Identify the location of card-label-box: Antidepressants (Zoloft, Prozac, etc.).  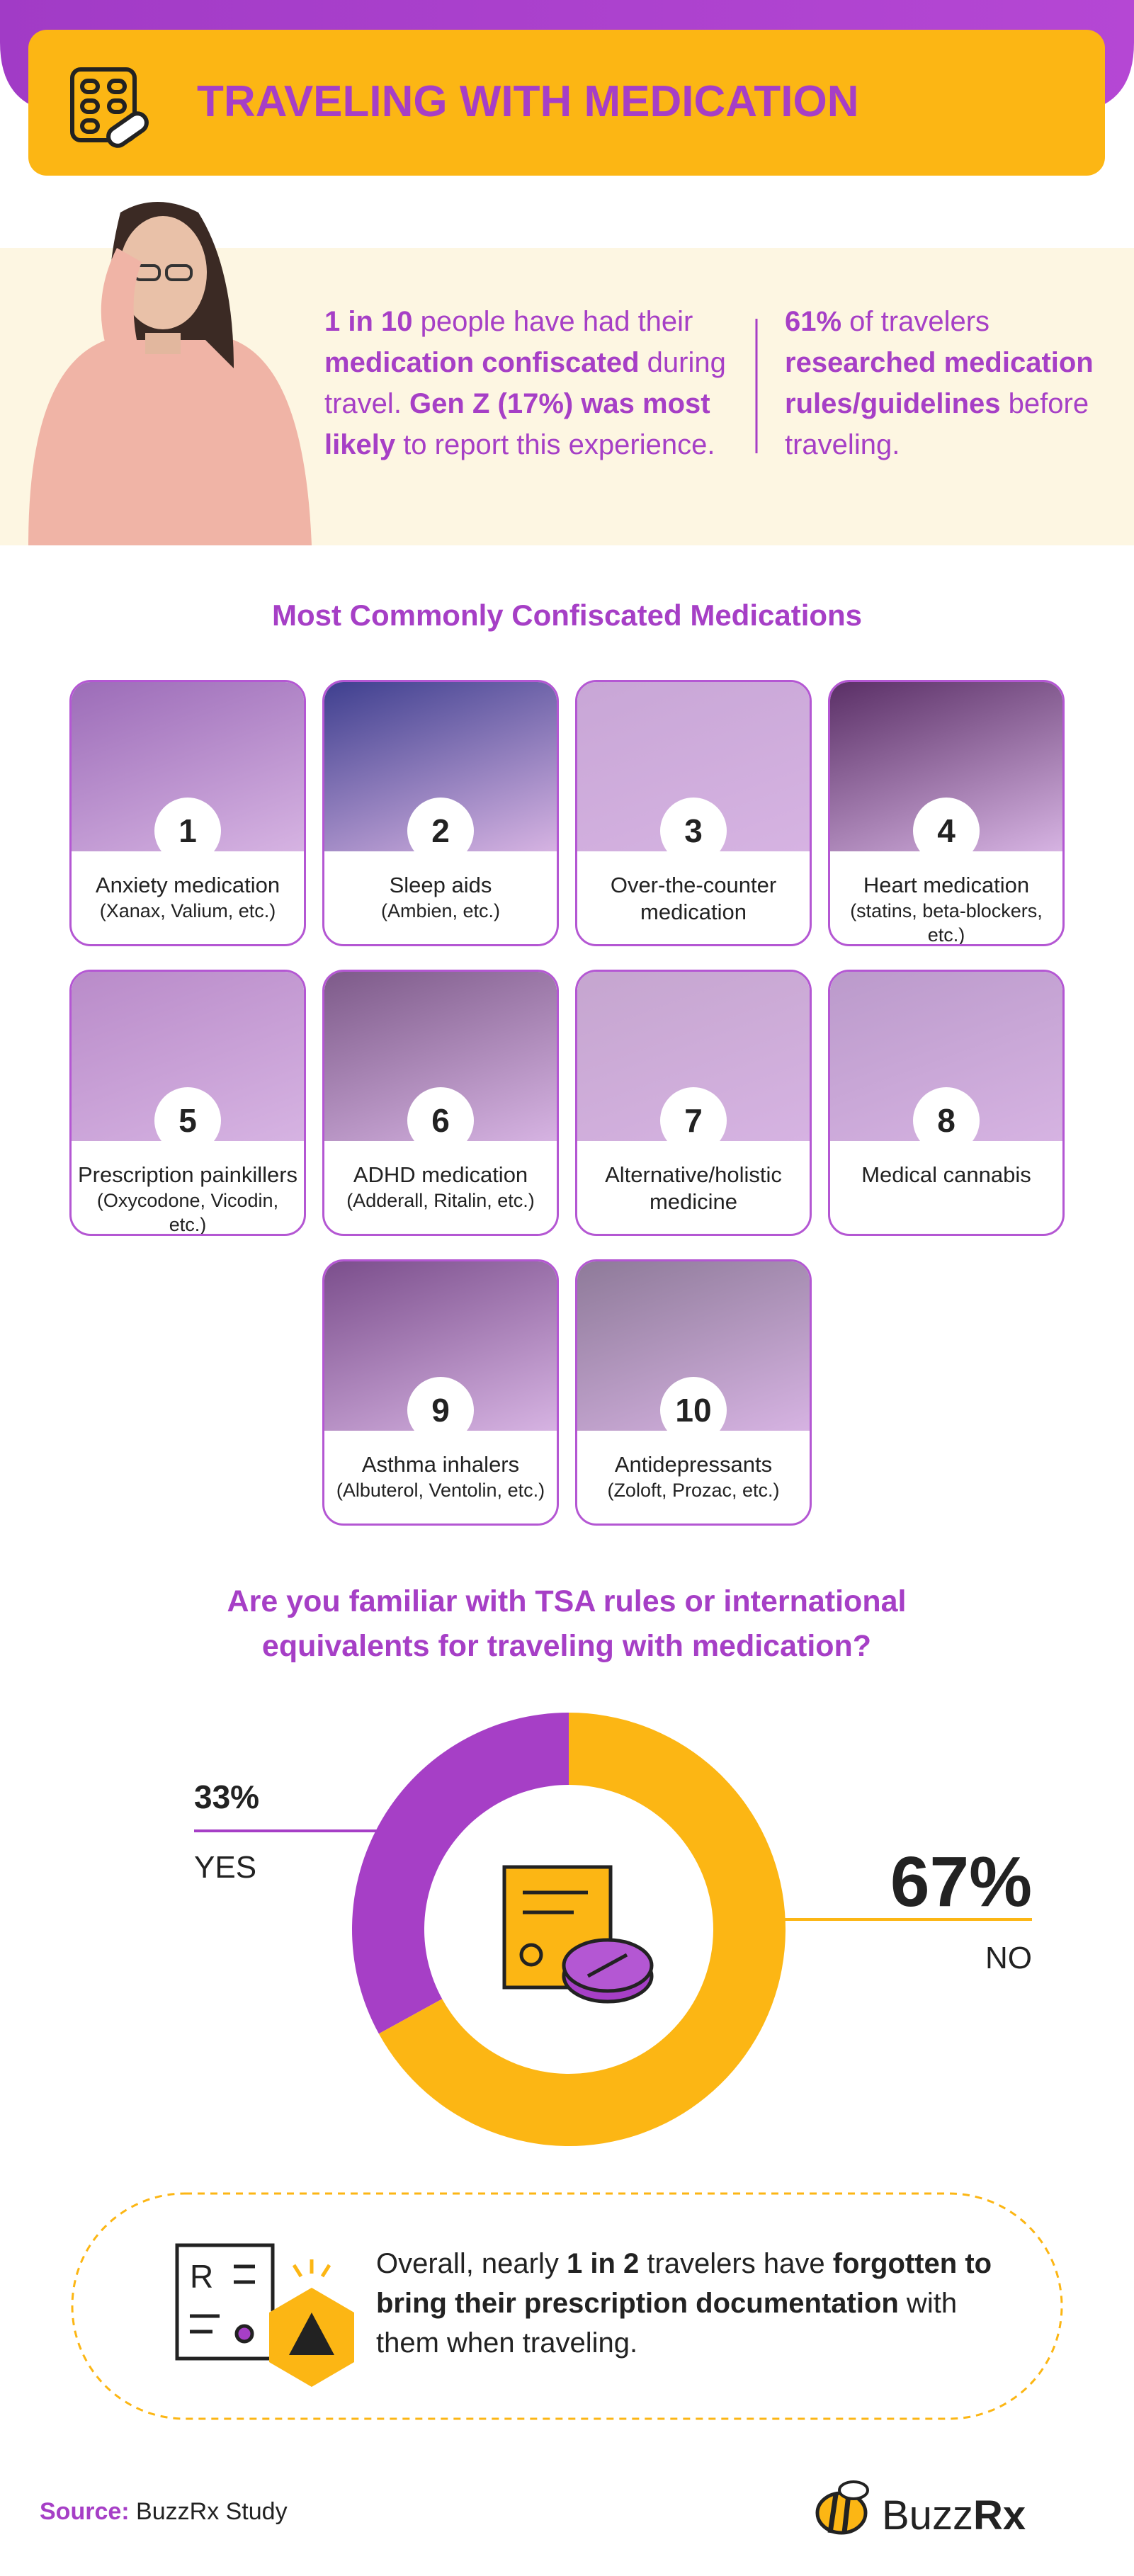
(693, 1477).